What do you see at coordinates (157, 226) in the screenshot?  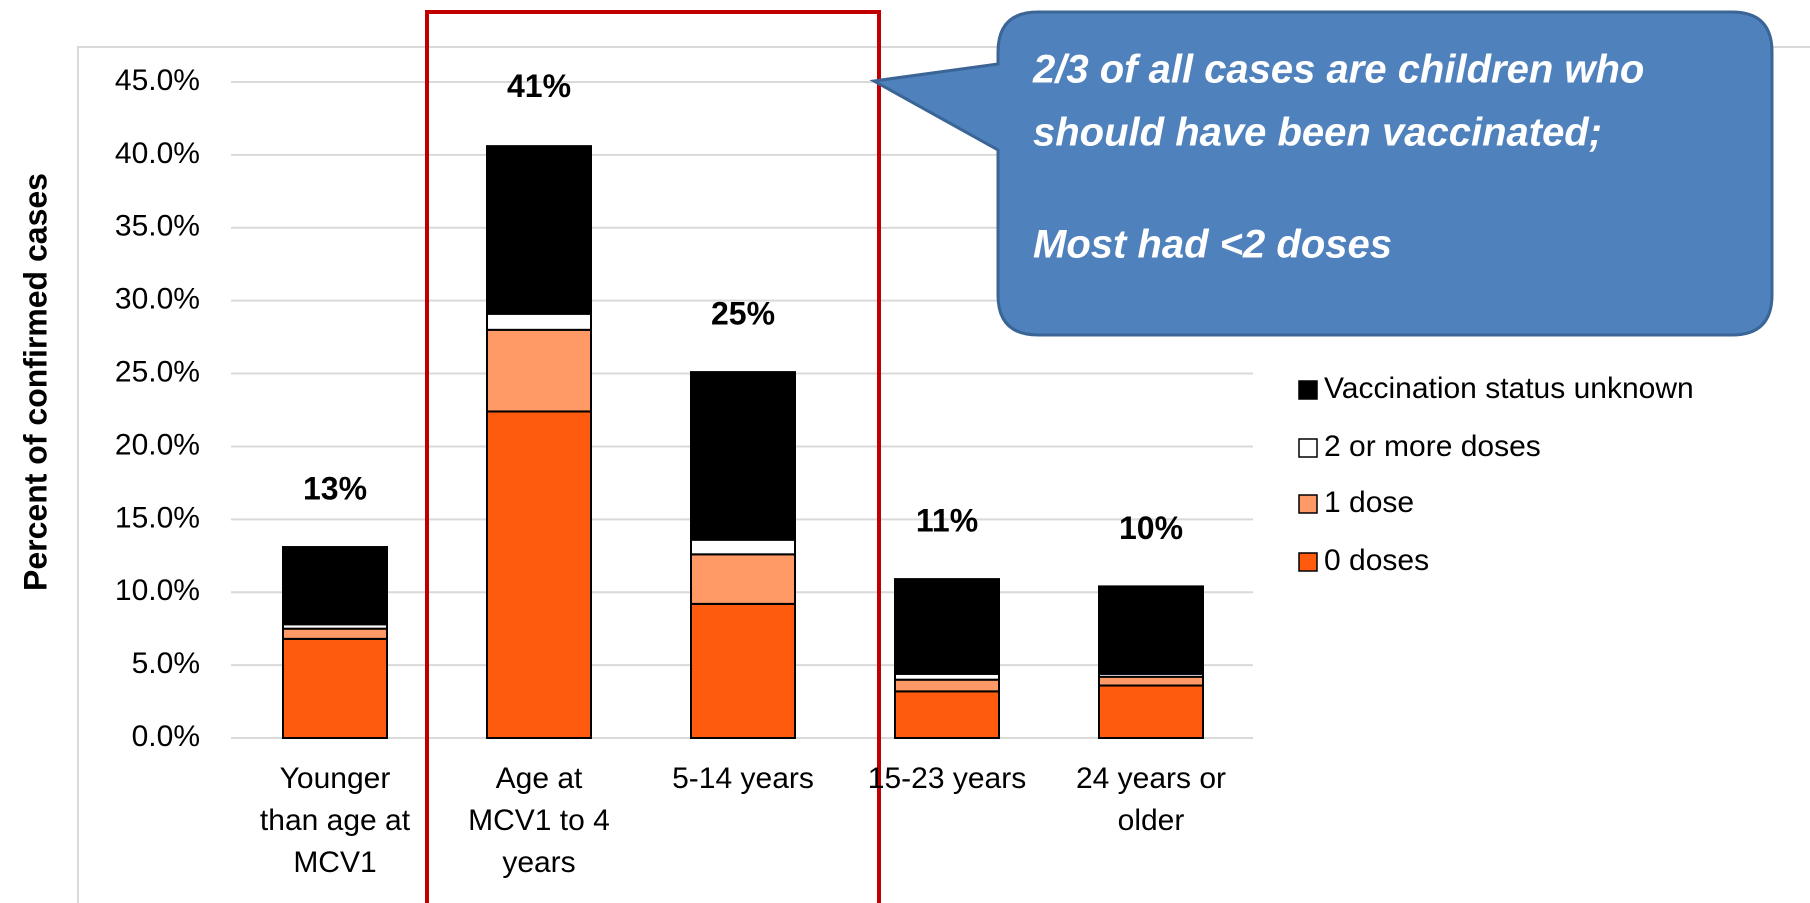 I see `y-tick-label: 35.0%` at bounding box center [157, 226].